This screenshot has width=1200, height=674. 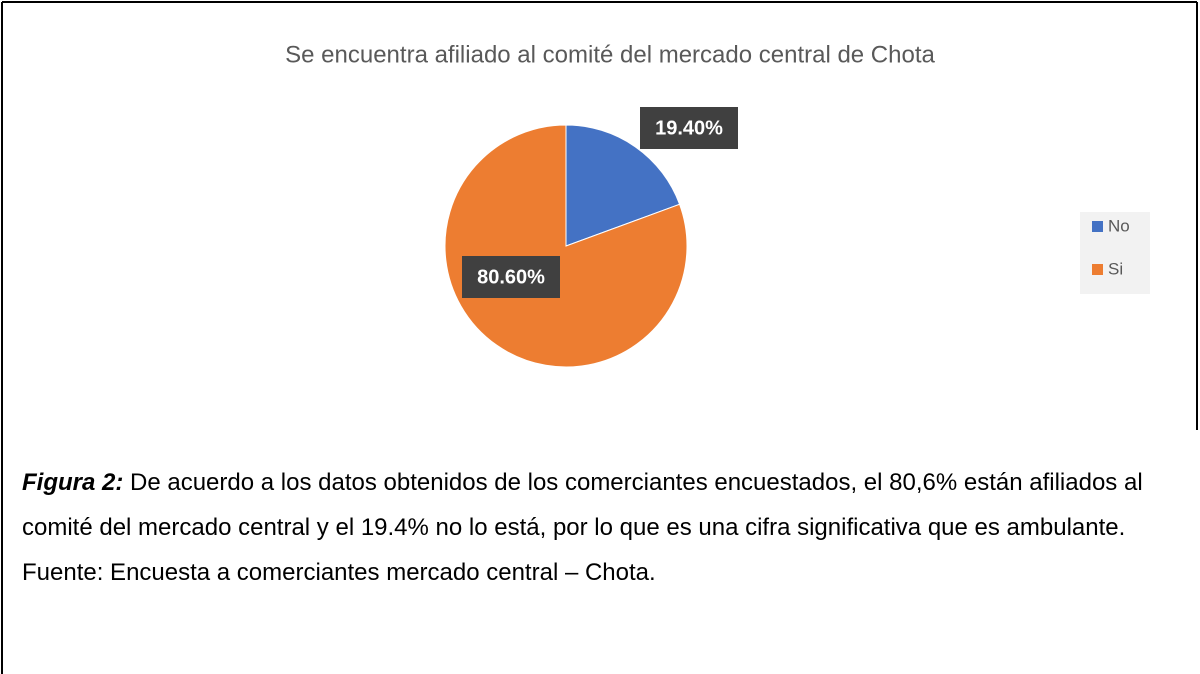 What do you see at coordinates (73, 482) in the screenshot?
I see `caption-label: Figura 2:` at bounding box center [73, 482].